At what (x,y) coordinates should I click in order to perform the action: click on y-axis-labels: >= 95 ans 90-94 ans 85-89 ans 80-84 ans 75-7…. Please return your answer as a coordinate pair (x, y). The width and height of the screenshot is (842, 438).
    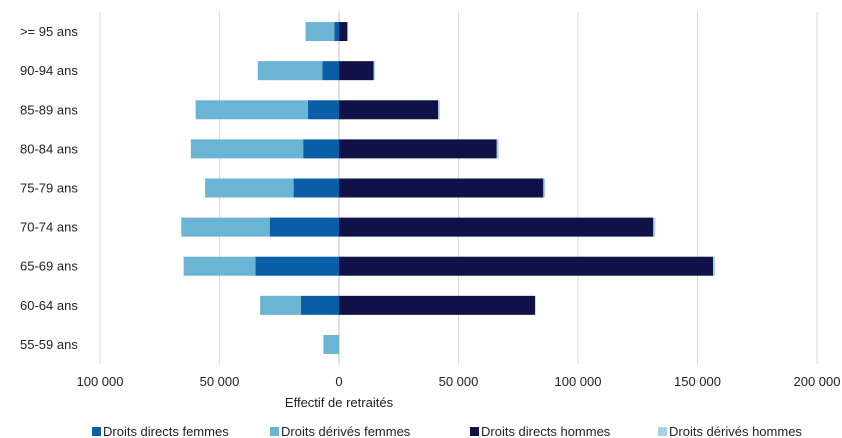
    Looking at the image, I should click on (49, 188).